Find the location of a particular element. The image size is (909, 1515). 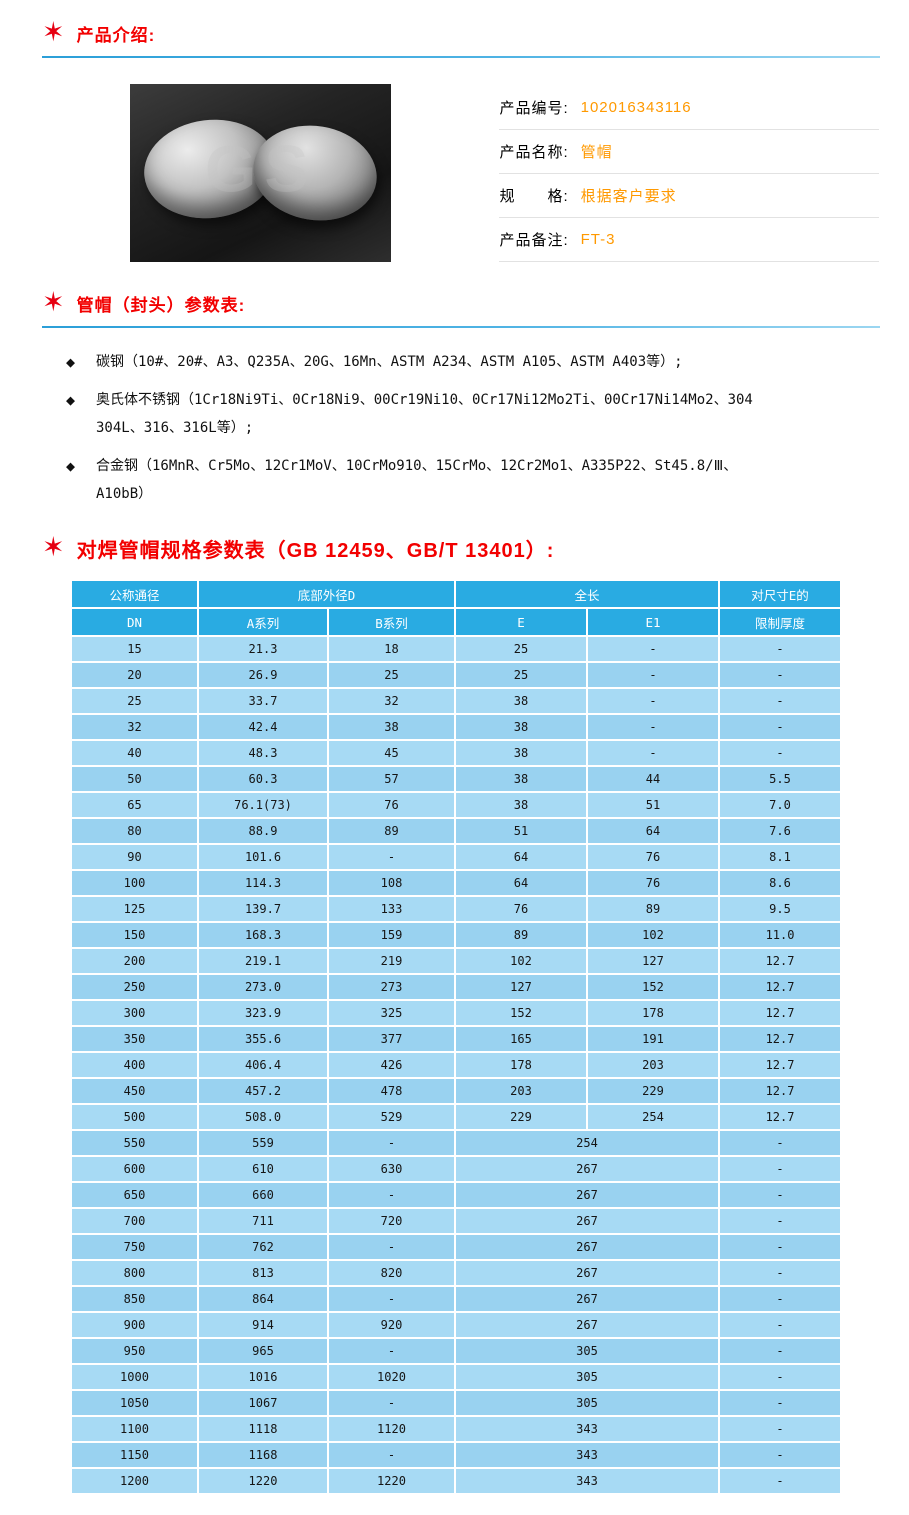

header-limit-thickness: 限制厚度 is located at coordinates (780, 622).